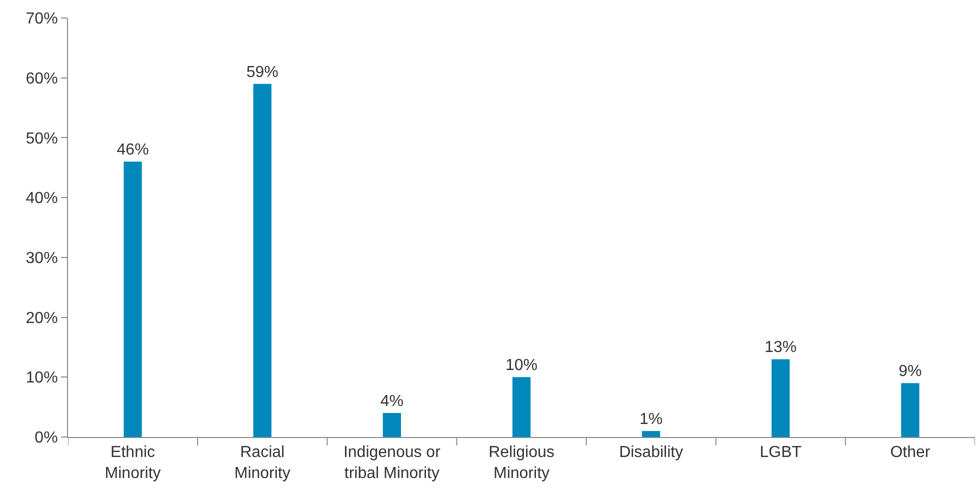 This screenshot has width=977, height=504. I want to click on y-tick-label: 10%, so click(42, 378).